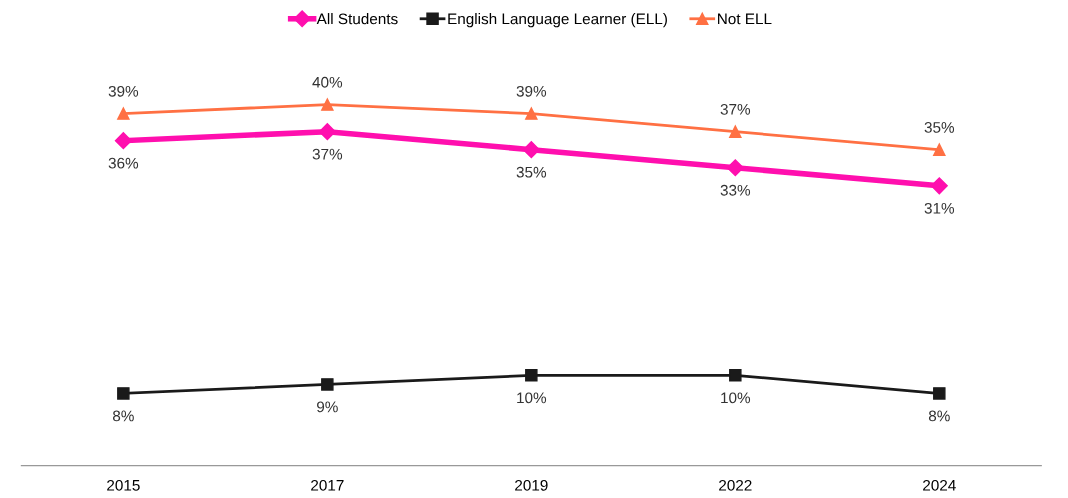 The height and width of the screenshot is (498, 1068). What do you see at coordinates (939, 208) in the screenshot?
I see `data-label: 31%` at bounding box center [939, 208].